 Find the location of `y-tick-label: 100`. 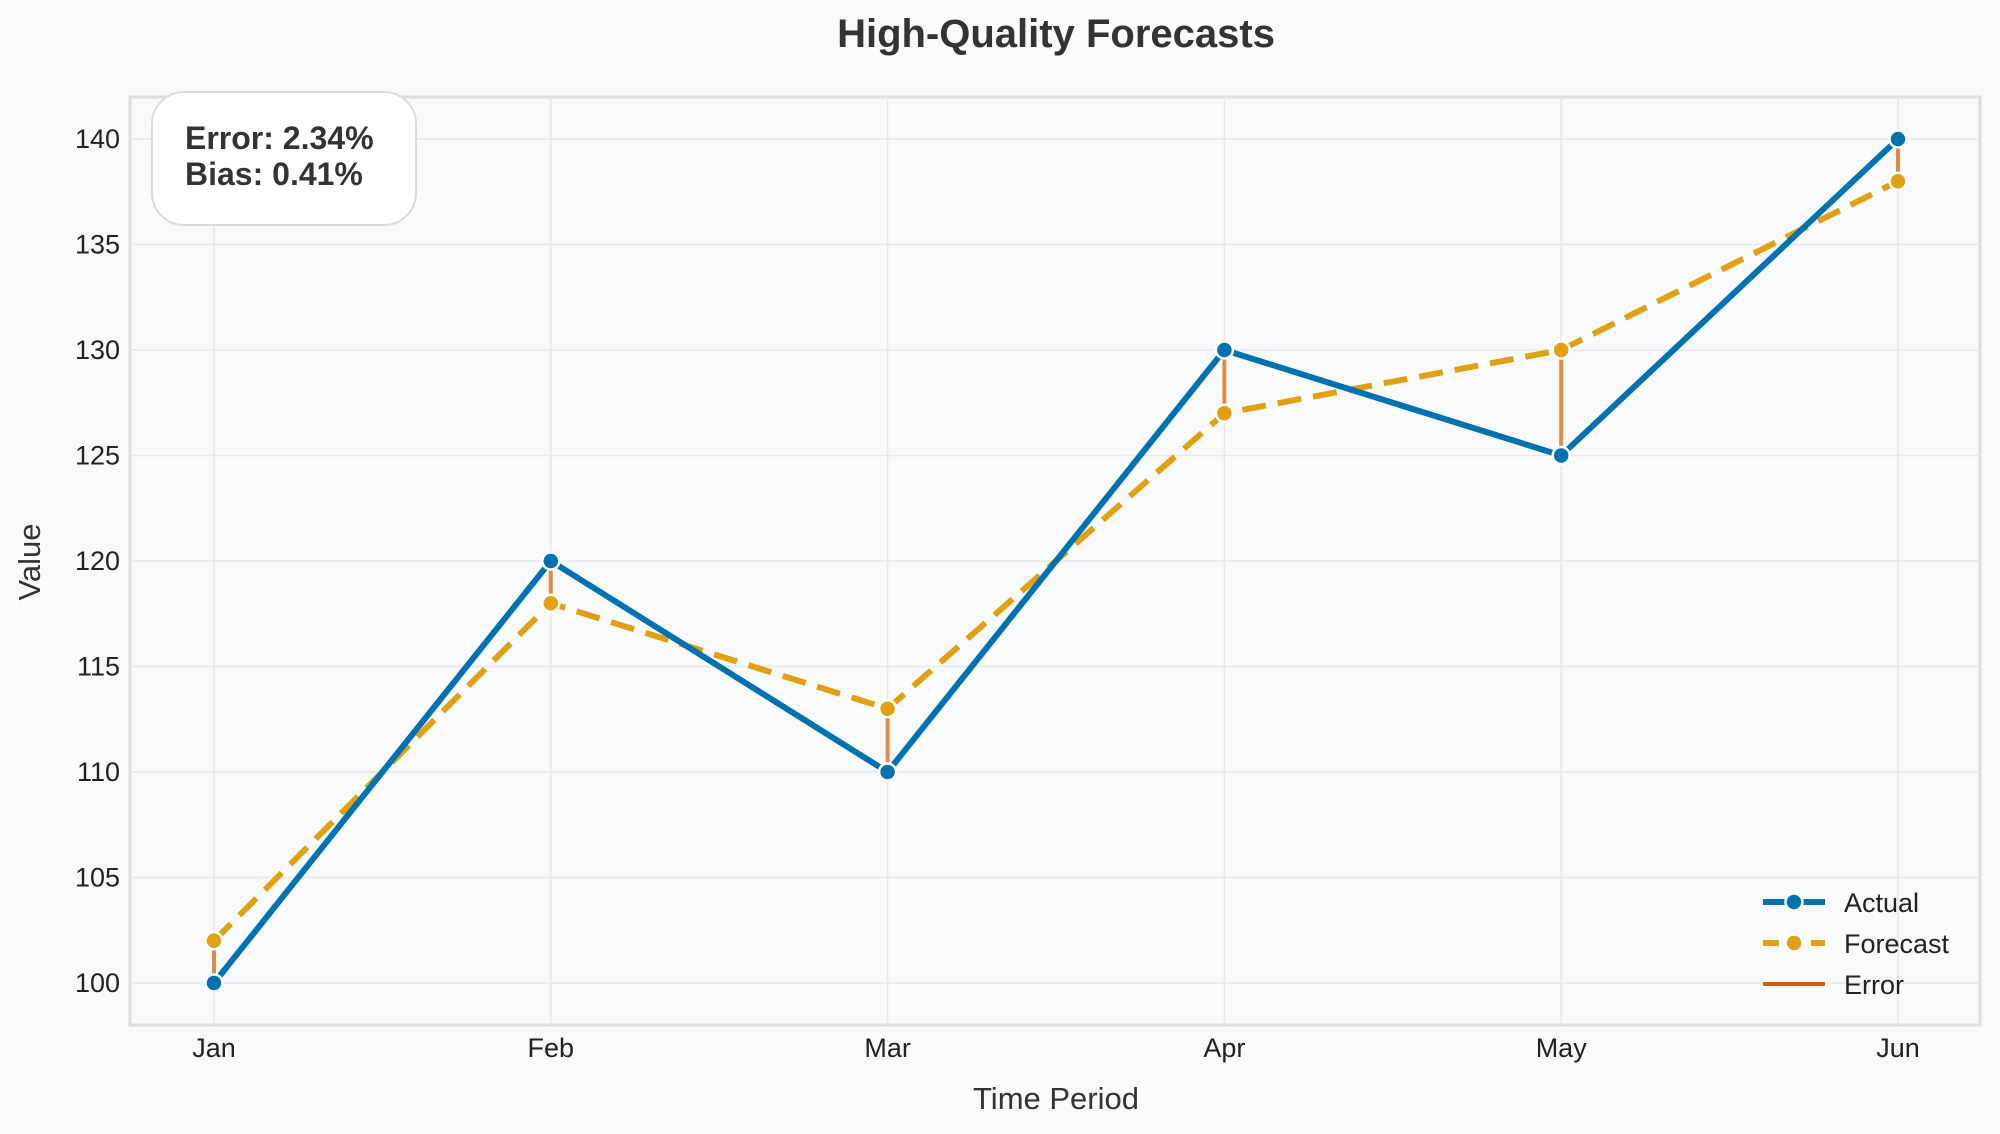

y-tick-label: 100 is located at coordinates (97, 983).